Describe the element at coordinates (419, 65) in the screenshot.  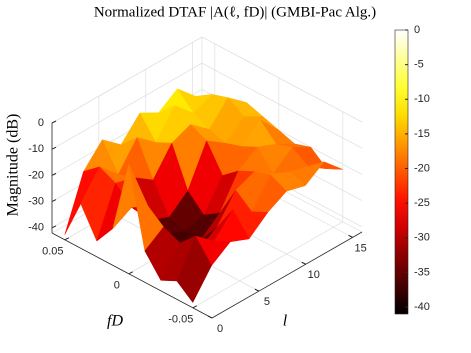
I see `colorbar-tick-label: -5` at that location.